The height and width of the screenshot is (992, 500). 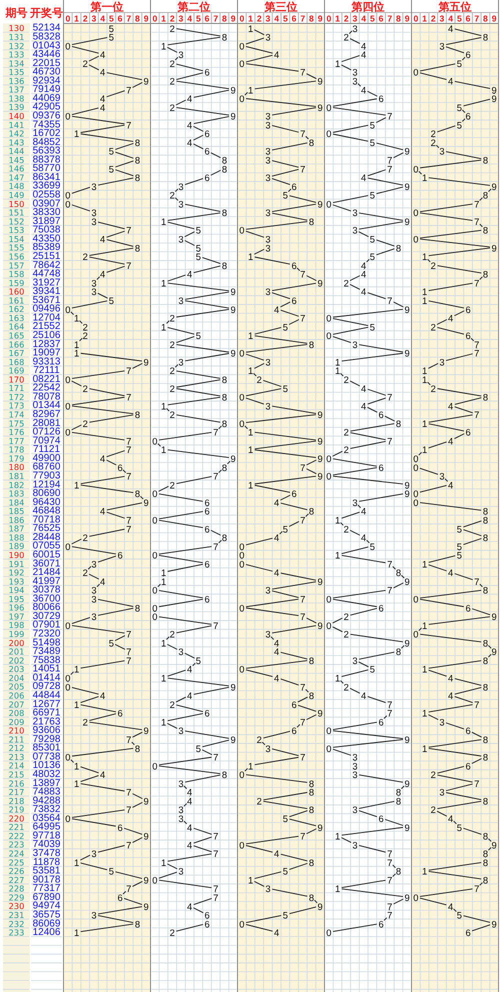 I want to click on y-tick-label: 192, so click(x=16, y=573).